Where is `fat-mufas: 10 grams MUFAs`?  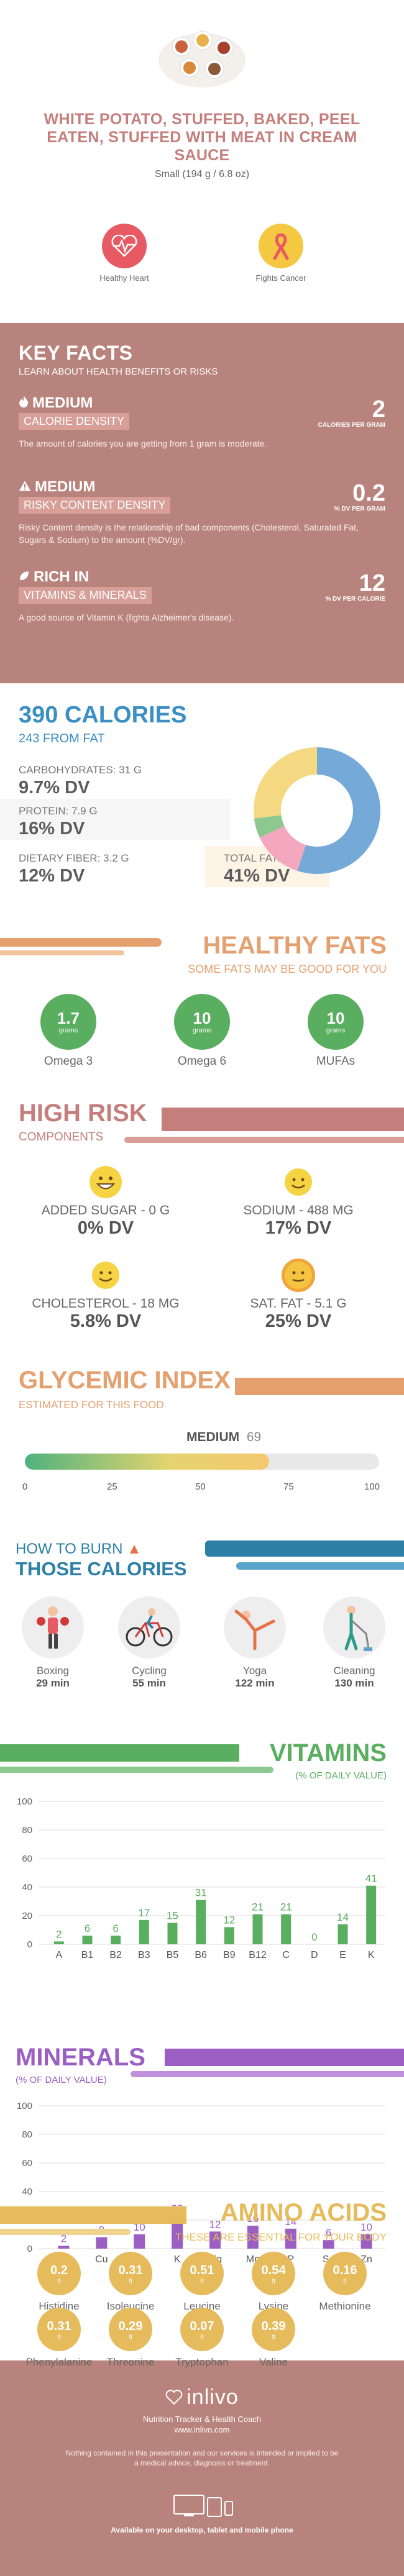
fat-mufas: 10 grams MUFAs is located at coordinates (335, 1031).